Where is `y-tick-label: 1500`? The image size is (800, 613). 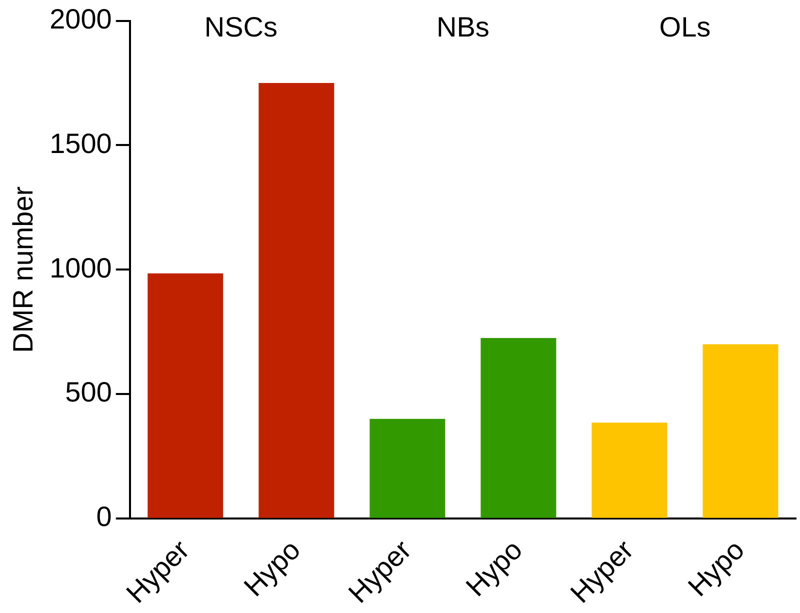
y-tick-label: 1500 is located at coordinates (81, 143).